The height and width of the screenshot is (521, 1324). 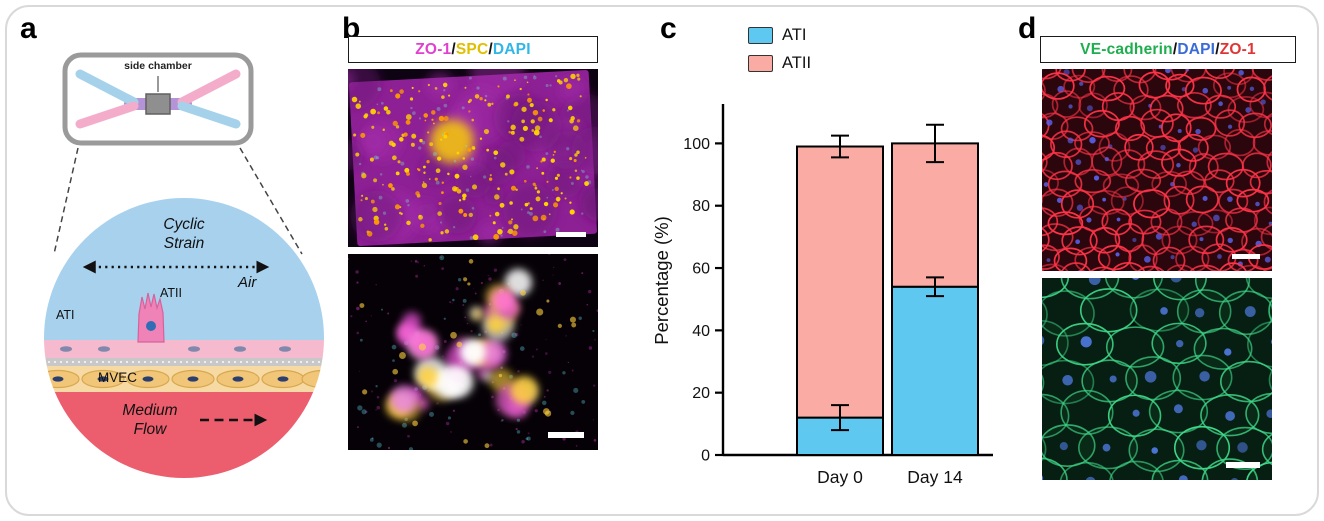 What do you see at coordinates (158, 104) in the screenshot?
I see `side-chamber-block` at bounding box center [158, 104].